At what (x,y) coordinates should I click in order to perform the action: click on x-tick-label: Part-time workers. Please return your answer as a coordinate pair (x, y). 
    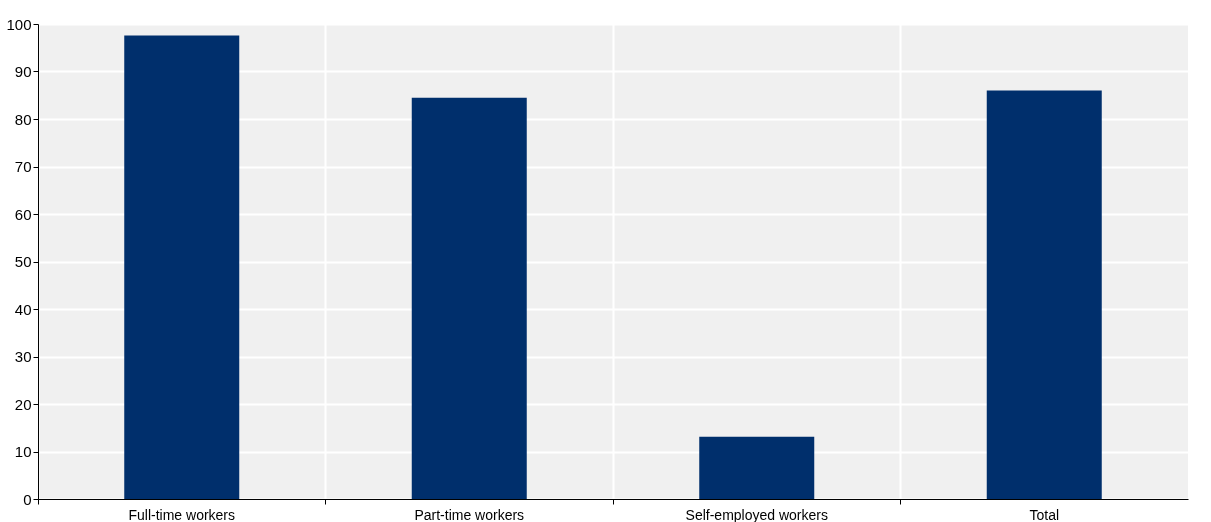
    Looking at the image, I should click on (469, 514).